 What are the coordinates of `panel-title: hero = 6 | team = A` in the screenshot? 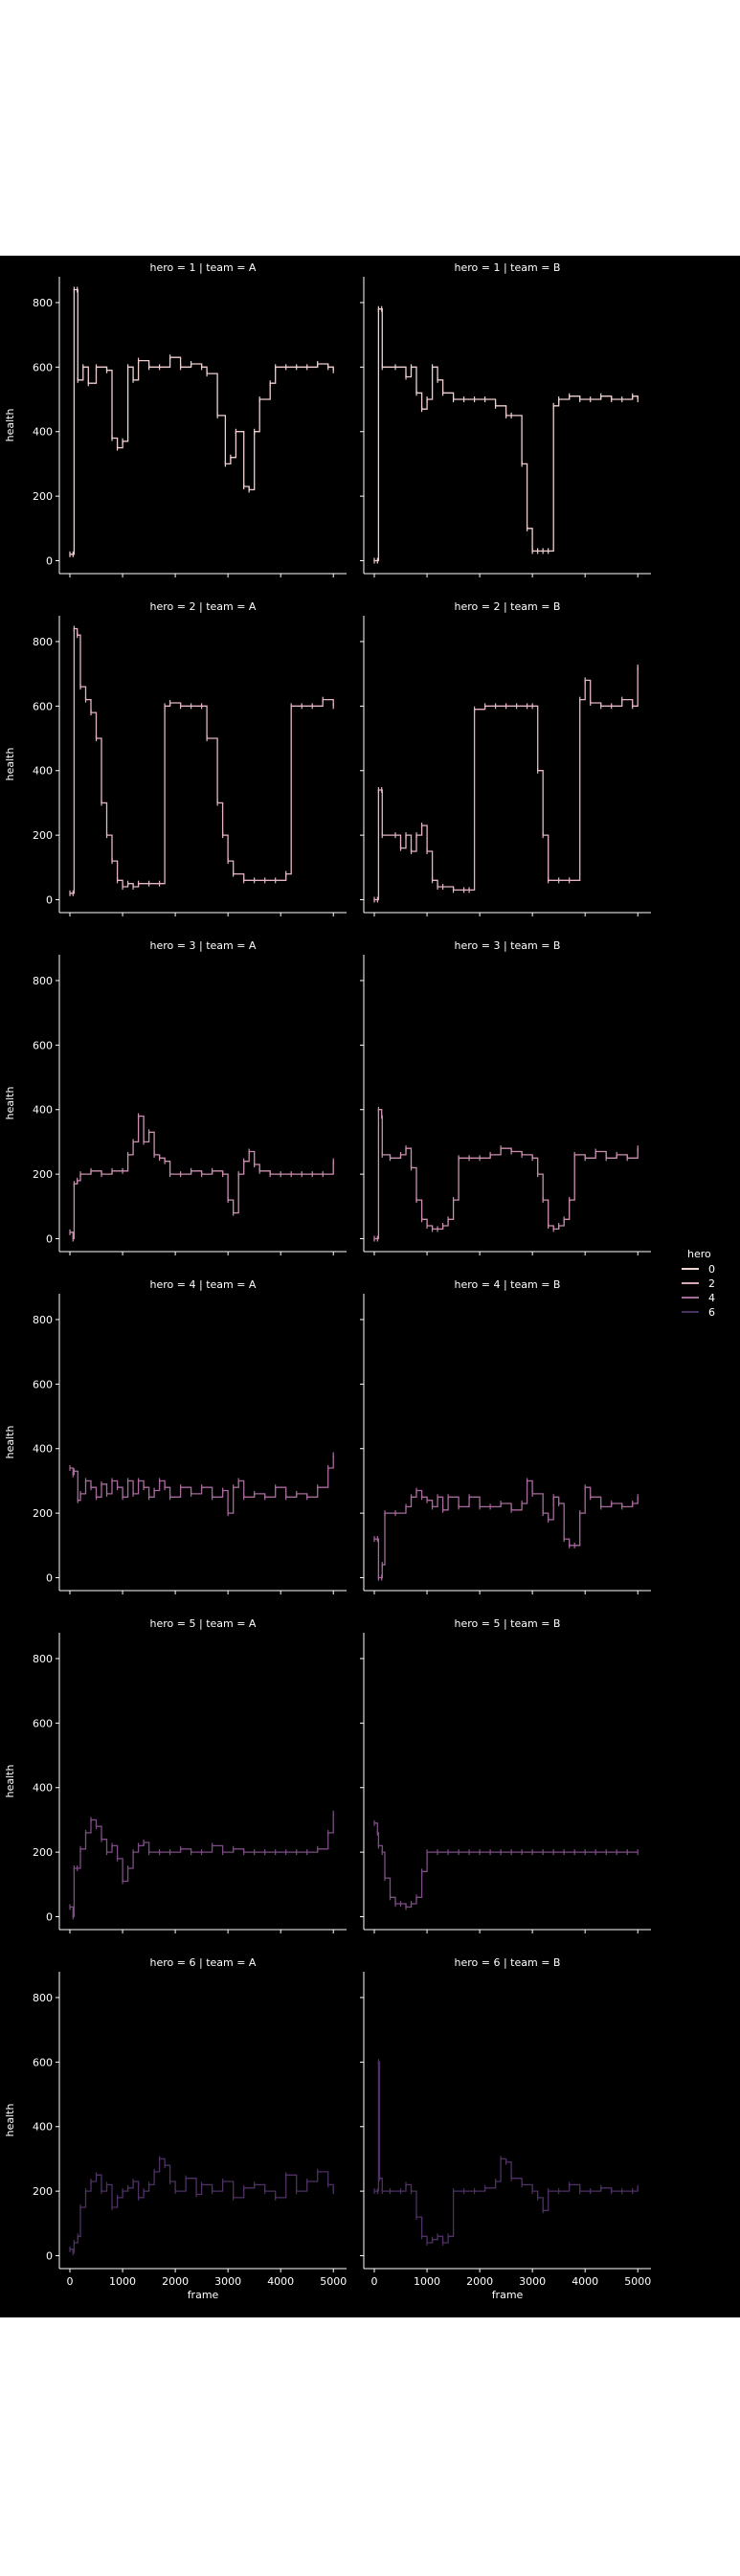 It's located at (203, 1962).